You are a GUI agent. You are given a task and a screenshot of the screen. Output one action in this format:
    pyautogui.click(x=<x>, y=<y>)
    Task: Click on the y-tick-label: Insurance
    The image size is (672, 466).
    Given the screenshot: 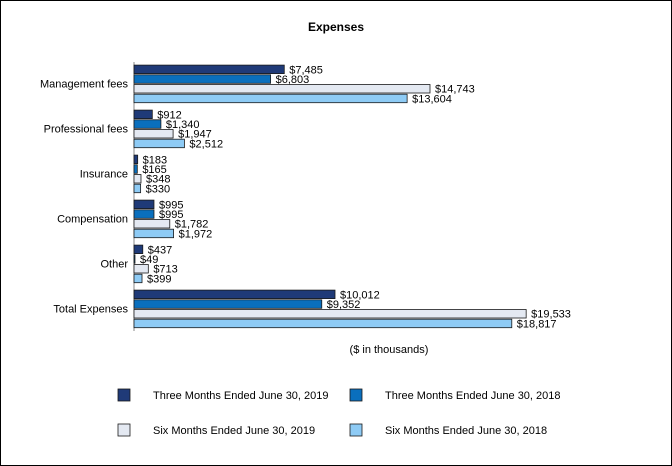 What is the action you would take?
    pyautogui.click(x=104, y=174)
    